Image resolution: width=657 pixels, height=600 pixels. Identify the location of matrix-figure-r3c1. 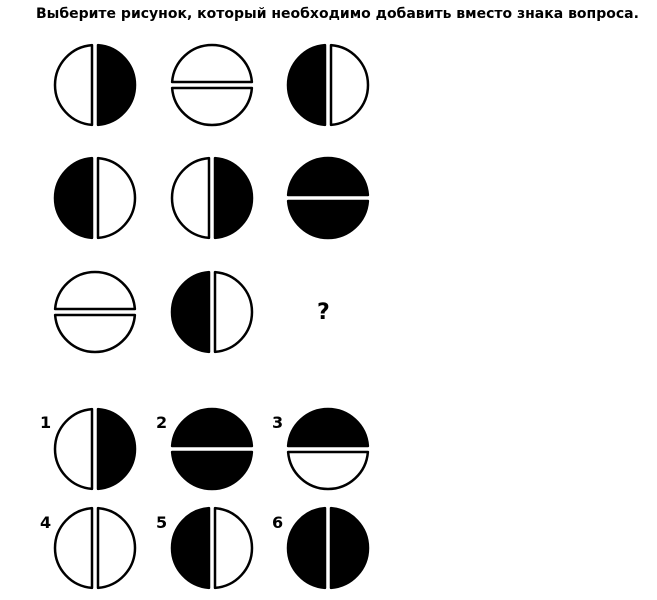
(95, 312).